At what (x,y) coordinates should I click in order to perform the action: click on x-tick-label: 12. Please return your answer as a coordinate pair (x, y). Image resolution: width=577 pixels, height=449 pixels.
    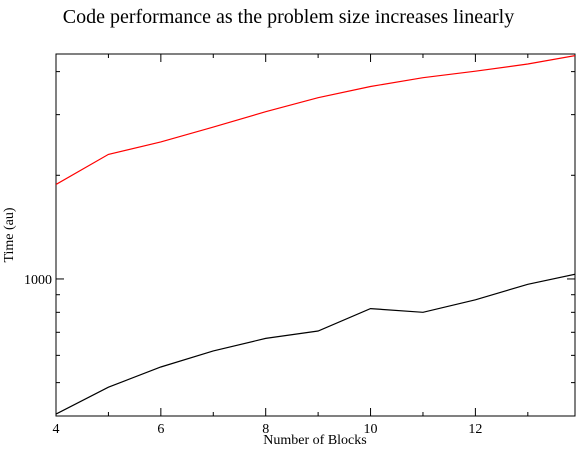
    Looking at the image, I should click on (475, 429).